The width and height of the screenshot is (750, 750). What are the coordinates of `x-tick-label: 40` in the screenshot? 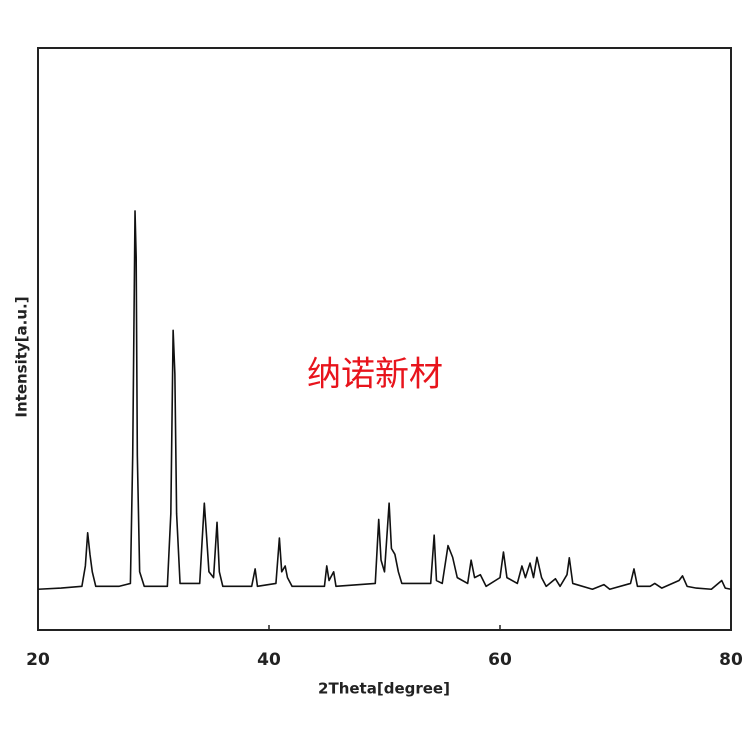 It's located at (269, 660).